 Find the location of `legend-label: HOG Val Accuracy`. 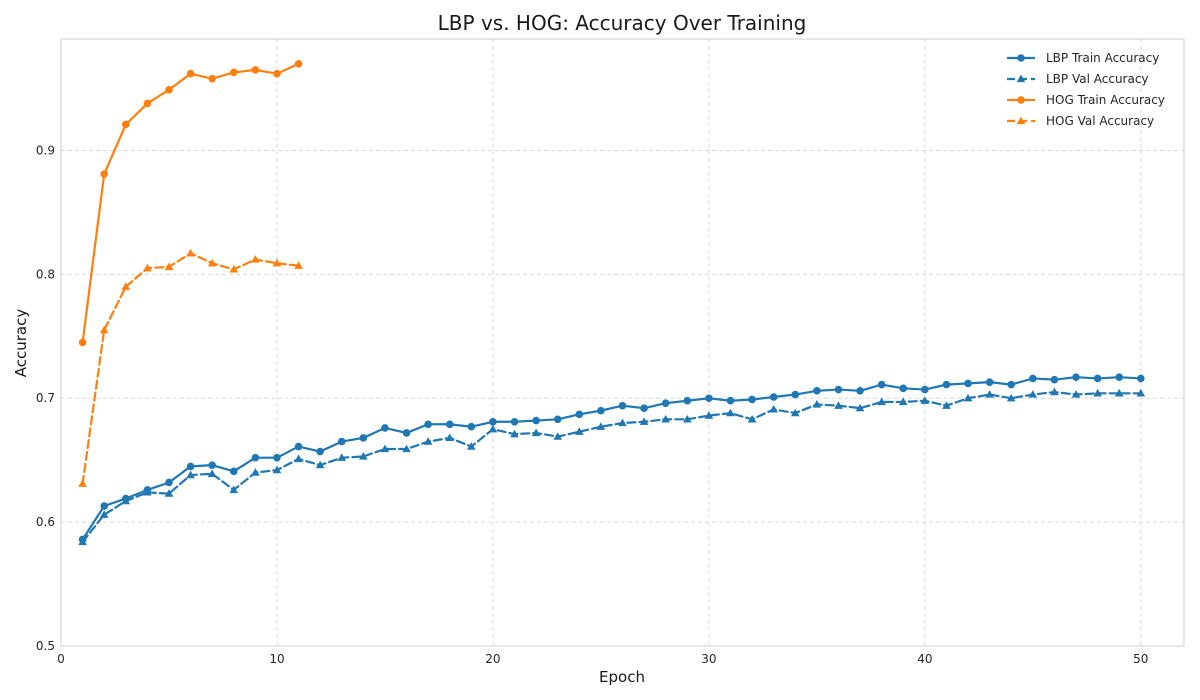

legend-label: HOG Val Accuracy is located at coordinates (1100, 121).